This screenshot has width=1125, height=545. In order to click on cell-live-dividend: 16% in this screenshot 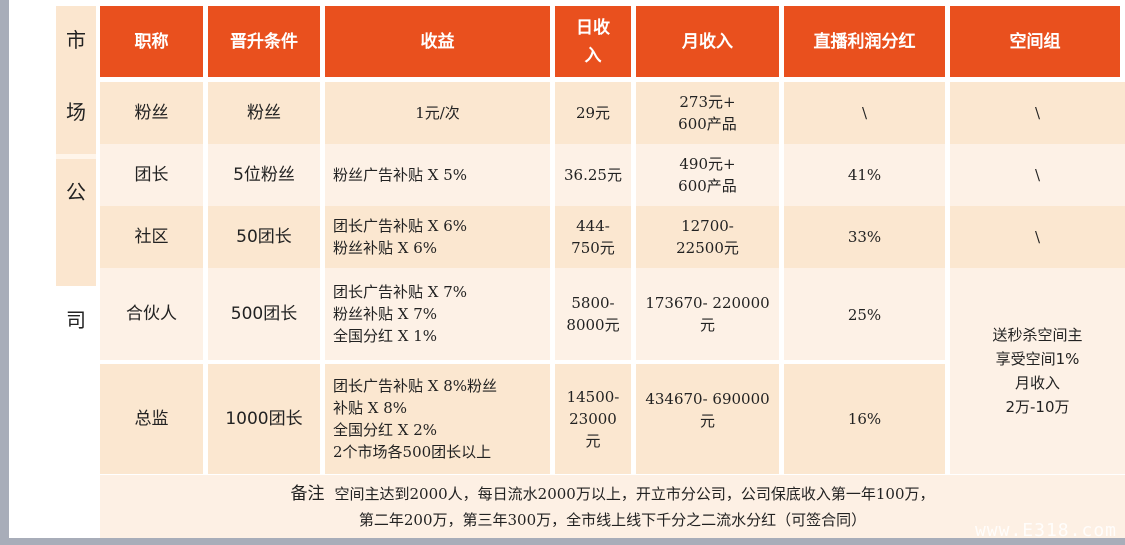, I will do `click(864, 419)`.